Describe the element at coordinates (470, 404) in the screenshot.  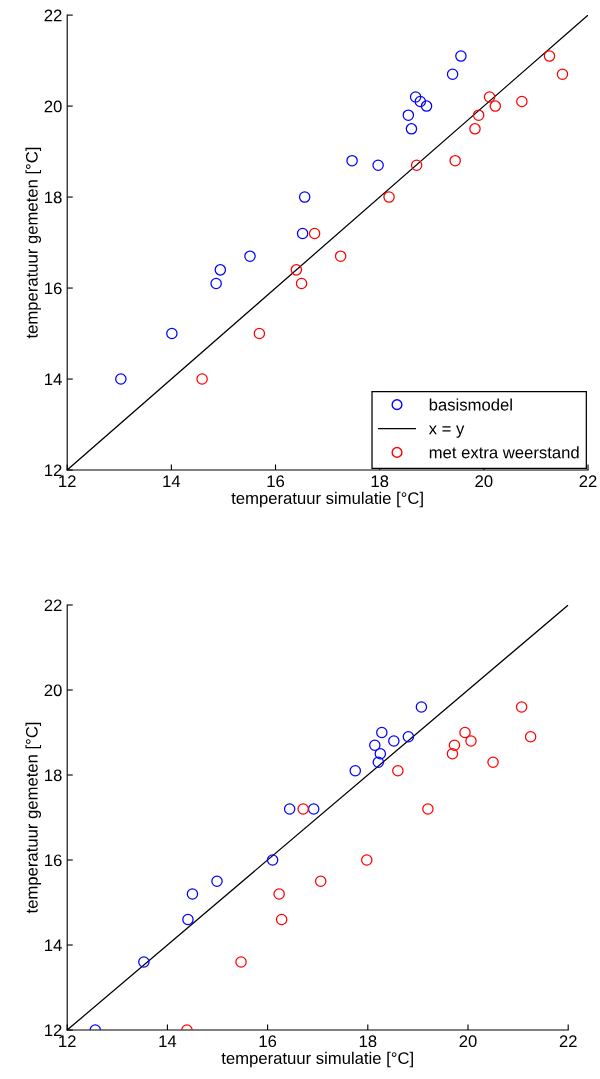
I see `legend-label: basismodel` at that location.